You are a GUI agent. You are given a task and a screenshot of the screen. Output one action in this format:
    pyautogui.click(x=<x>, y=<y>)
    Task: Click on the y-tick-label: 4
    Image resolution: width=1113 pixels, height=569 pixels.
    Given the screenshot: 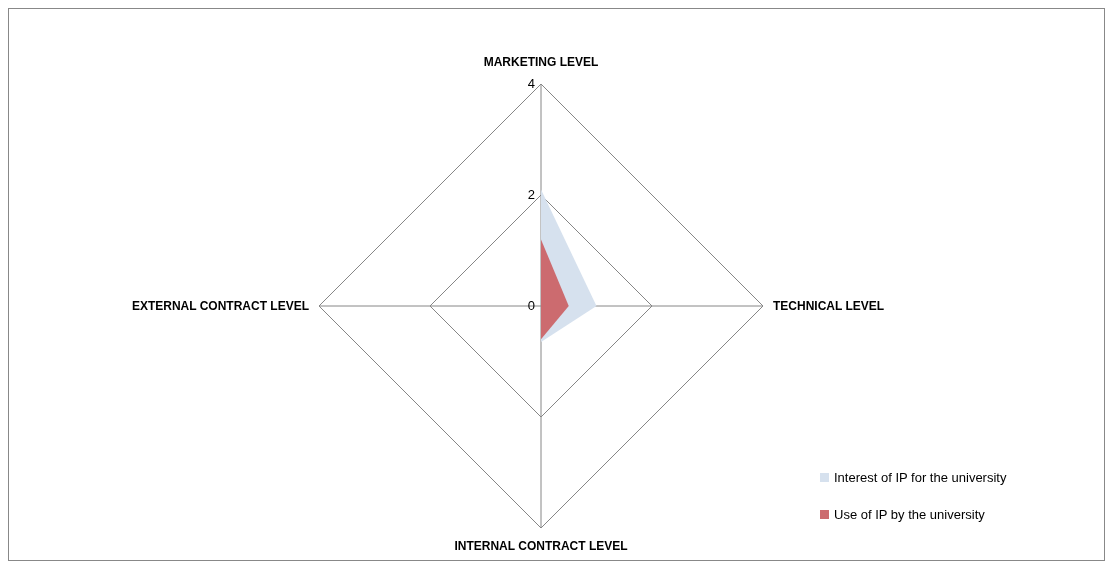 What is the action you would take?
    pyautogui.click(x=531, y=83)
    